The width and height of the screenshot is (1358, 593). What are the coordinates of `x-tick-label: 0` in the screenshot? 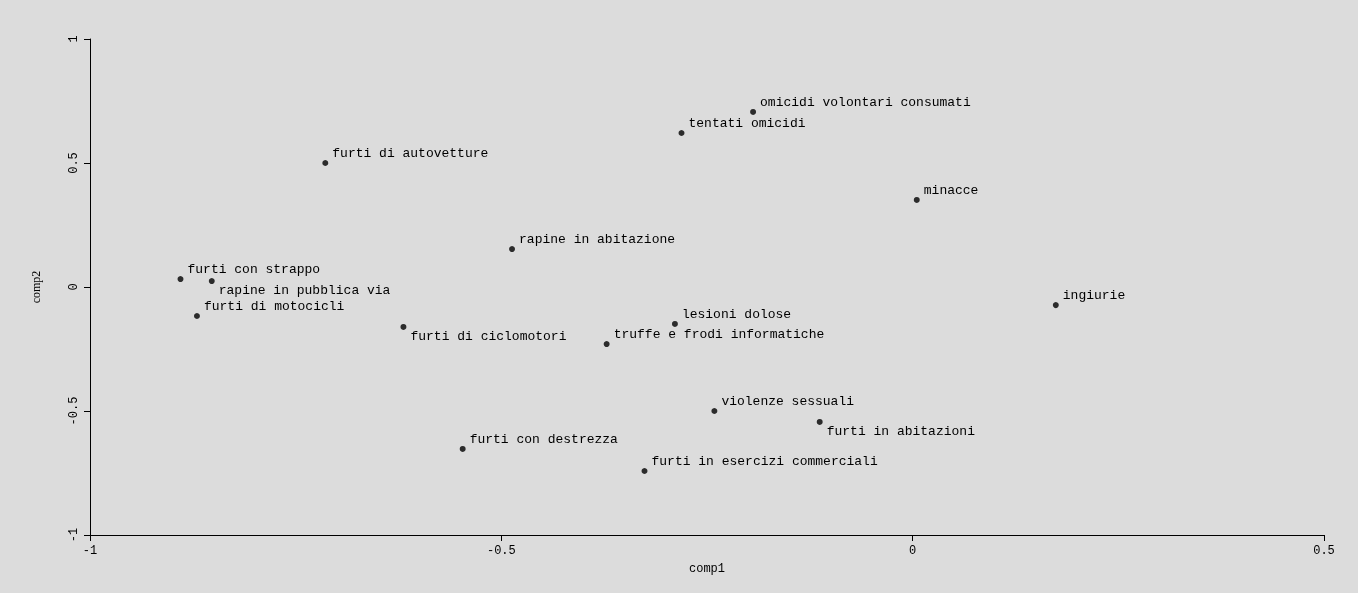 It's located at (913, 551).